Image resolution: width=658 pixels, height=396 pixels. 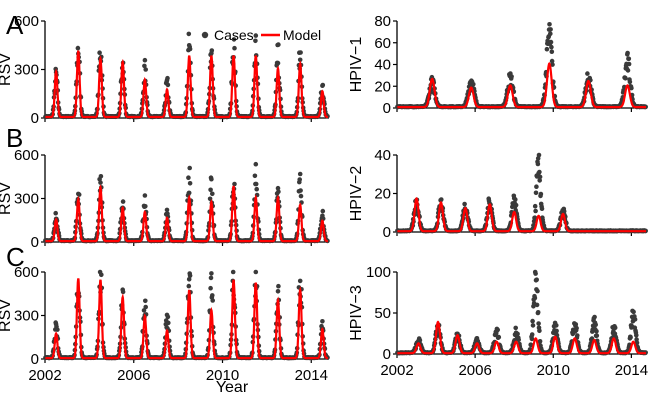 What do you see at coordinates (35, 118) in the screenshot?
I see `y-tick-label: 0` at bounding box center [35, 118].